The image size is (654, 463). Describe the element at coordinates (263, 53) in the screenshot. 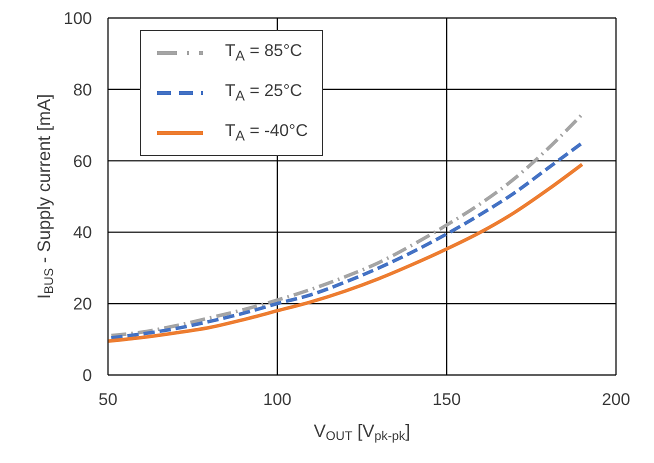

I see `legend-label: T$_{A}$ = 85°C` at that location.